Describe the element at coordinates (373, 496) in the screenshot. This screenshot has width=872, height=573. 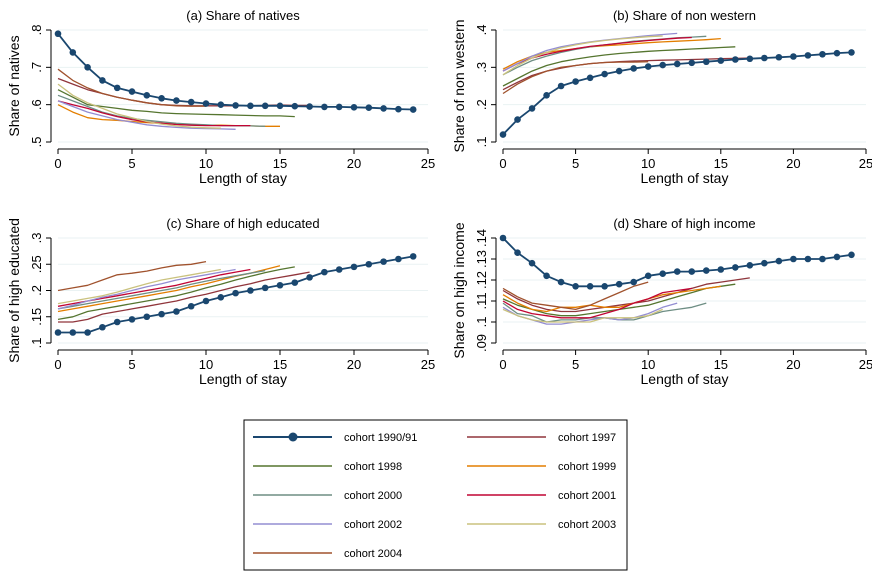
I see `legend-label: cohort 2000` at that location.